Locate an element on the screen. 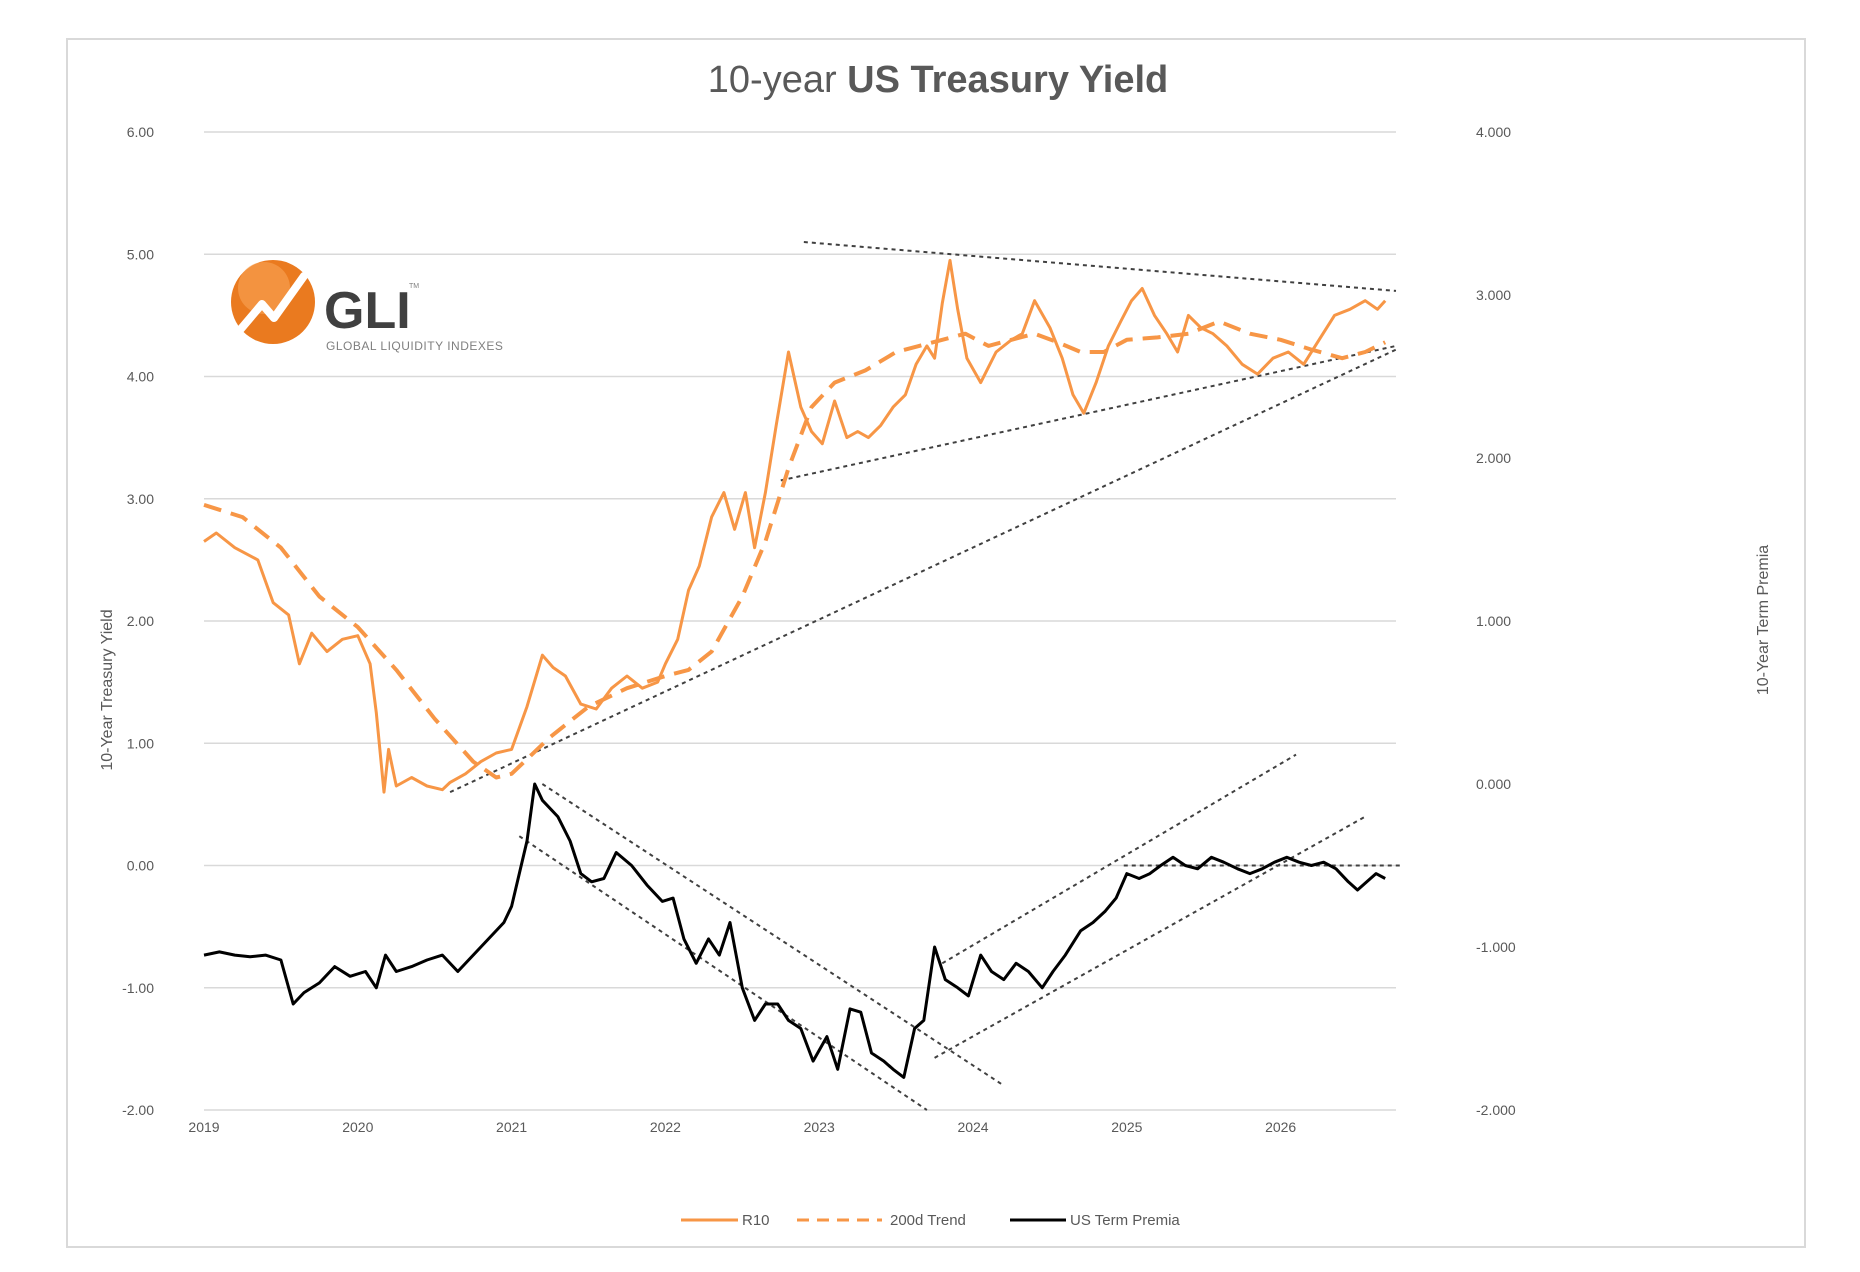  x-tick-label: 2024 is located at coordinates (972, 1127).